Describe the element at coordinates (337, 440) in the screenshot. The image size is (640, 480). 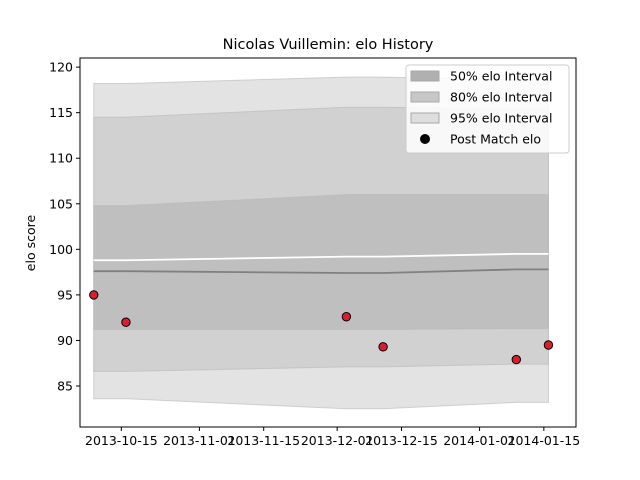
I see `x-tick-label: 2013-12-01` at that location.